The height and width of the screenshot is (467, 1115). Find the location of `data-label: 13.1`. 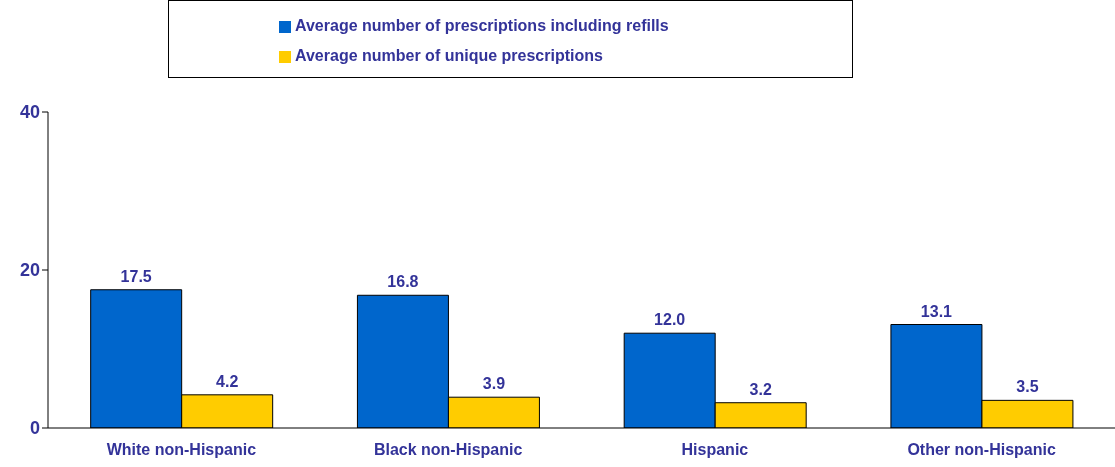

data-label: 13.1 is located at coordinates (936, 311).